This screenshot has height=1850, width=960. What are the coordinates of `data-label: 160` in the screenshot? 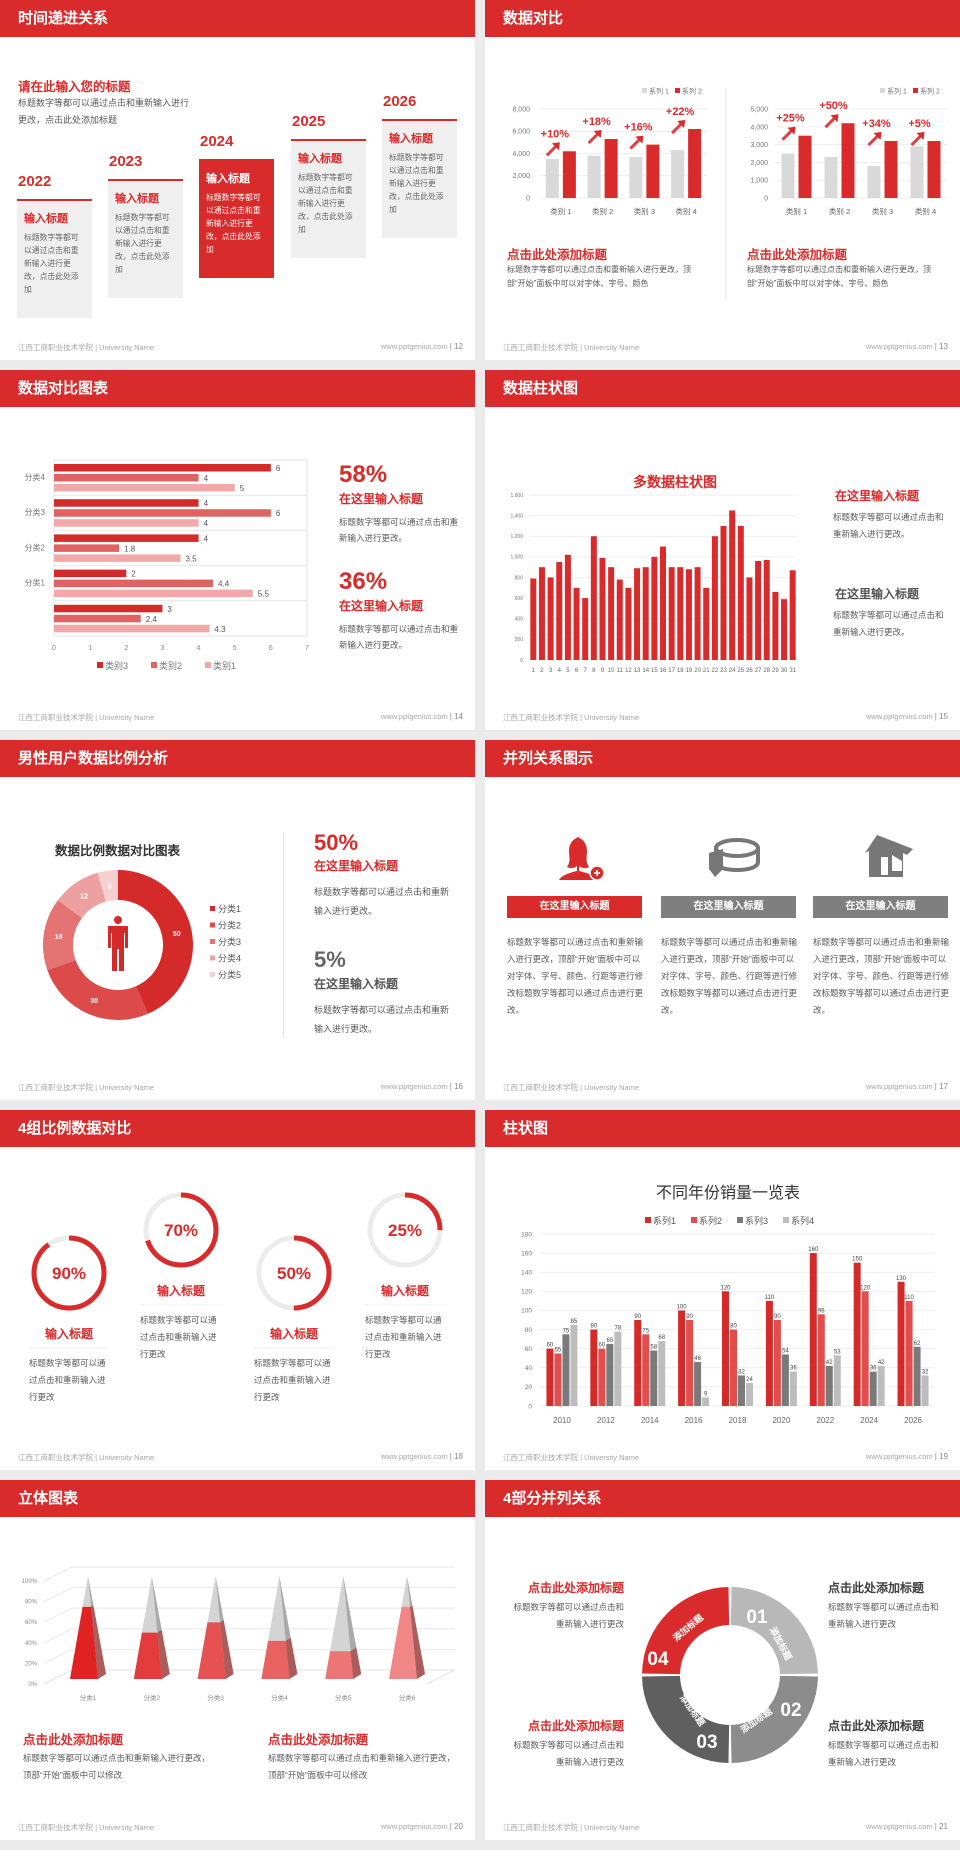 It's located at (813, 1250).